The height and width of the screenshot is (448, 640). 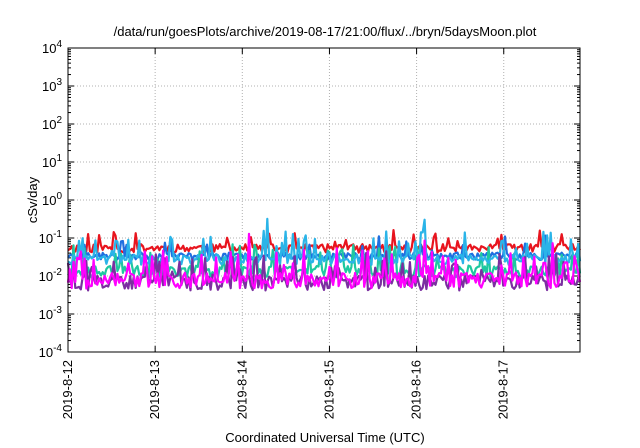 I want to click on y-tick-labels: 10⁻⁴ 10⁻³ 10⁻² 10⁻¹ 10⁰ 10¹ 10² 10³ 10⁴, so click(x=51, y=199).